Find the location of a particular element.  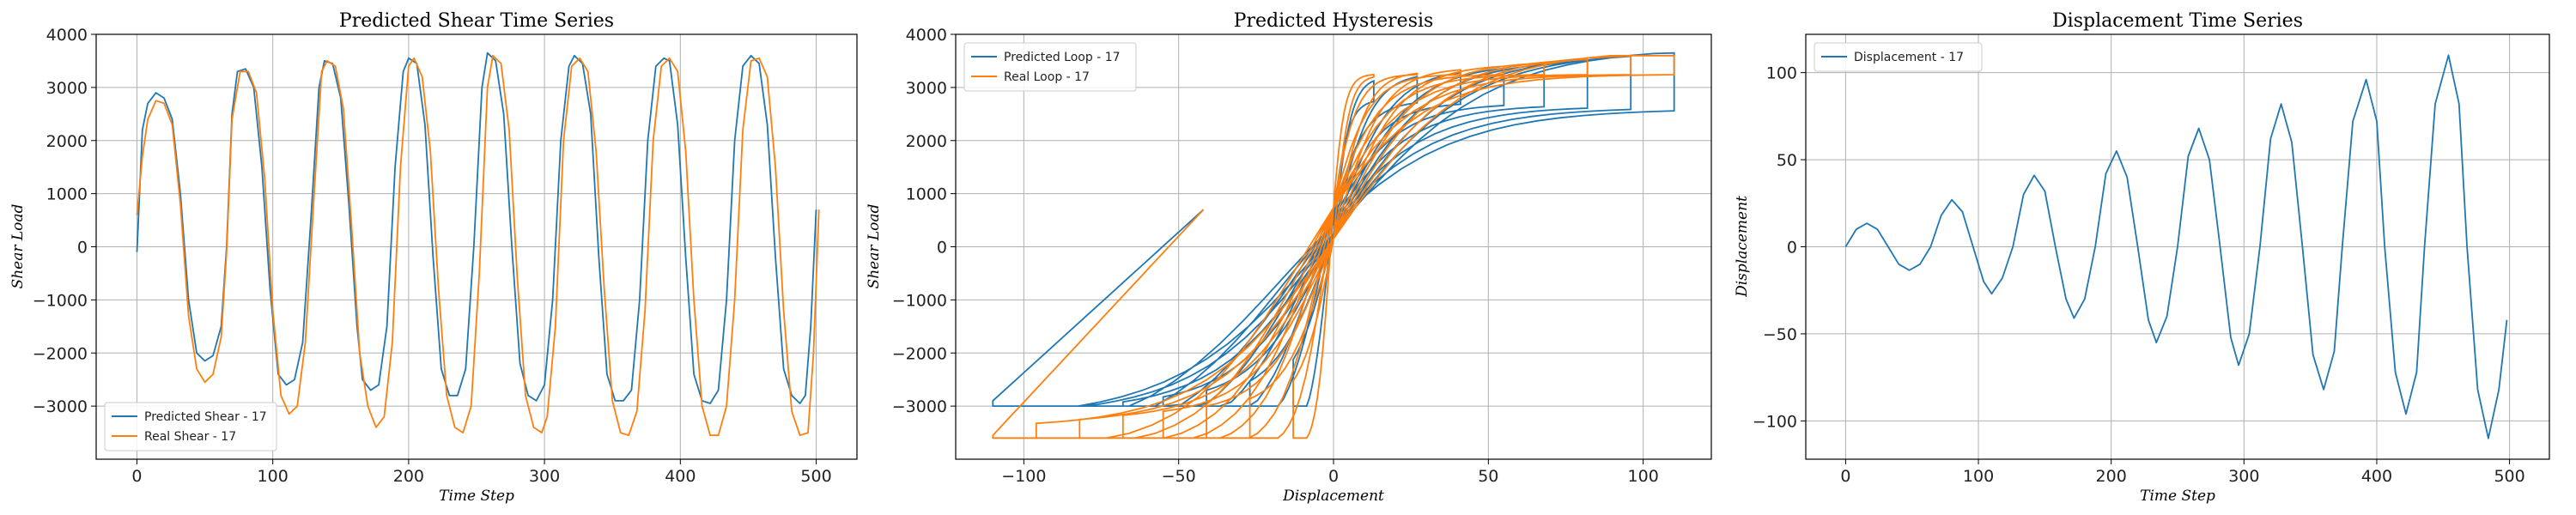

legend: Predicted Shear - 17 Real Shear - 17 is located at coordinates (191, 426).